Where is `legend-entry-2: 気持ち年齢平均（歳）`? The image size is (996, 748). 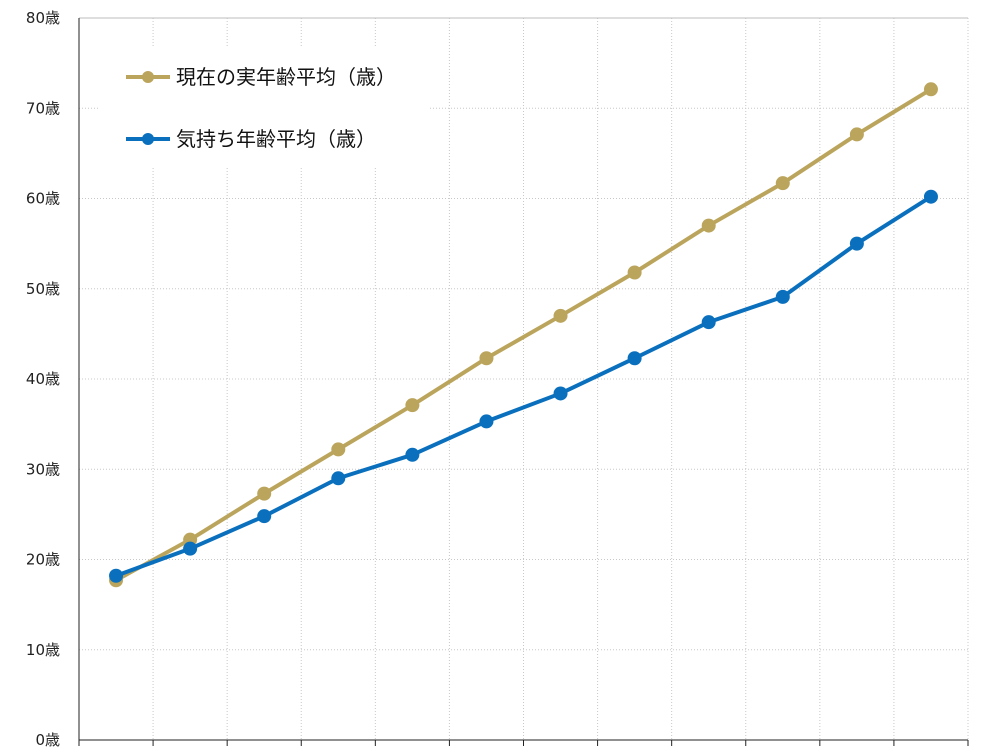
legend-entry-2: 気持ち年齢平均（歳） is located at coordinates (251, 139).